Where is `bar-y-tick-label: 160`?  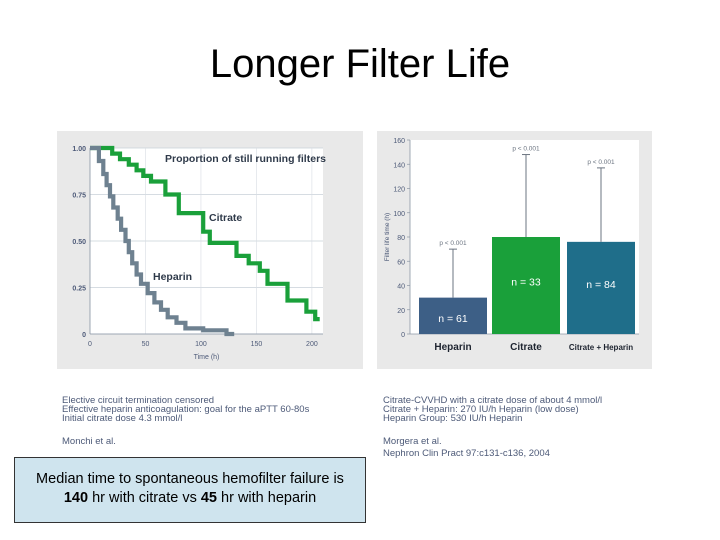
bar-y-tick-label: 160 is located at coordinates (399, 141).